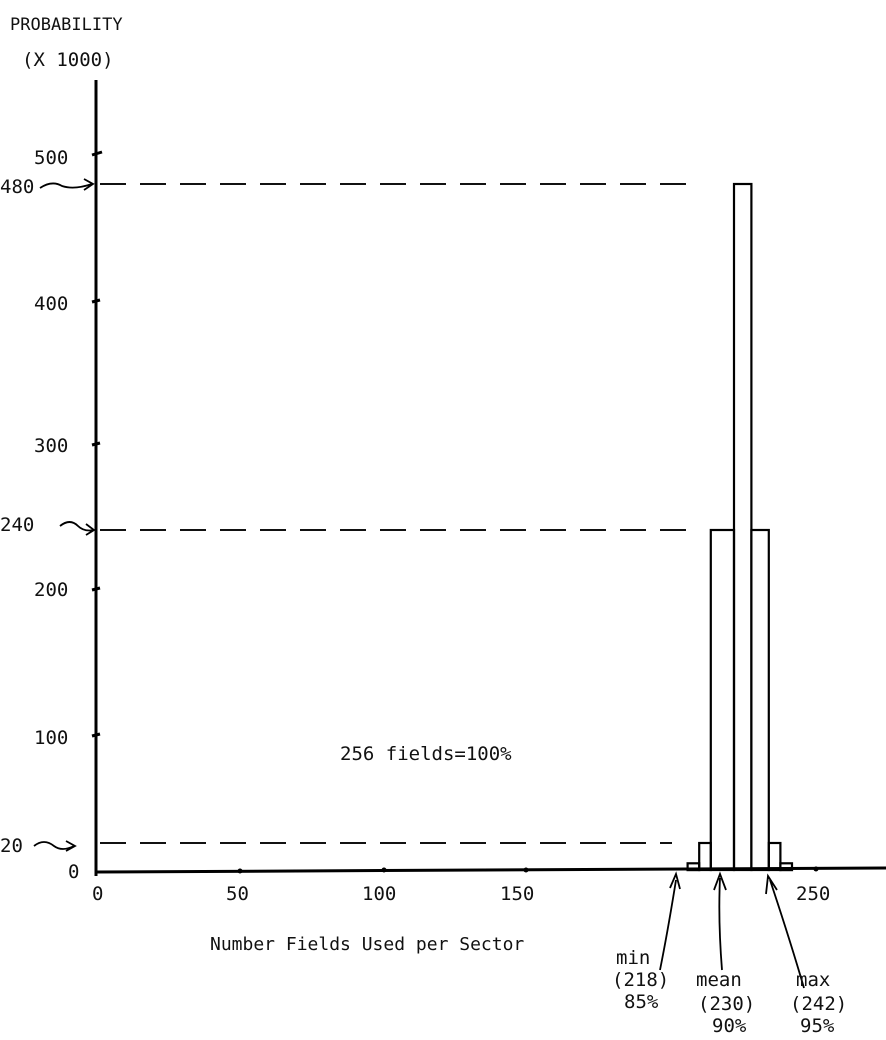 This screenshot has width=886, height=1040. Describe the element at coordinates (720, 921) in the screenshot. I see `mean-arrow` at that location.